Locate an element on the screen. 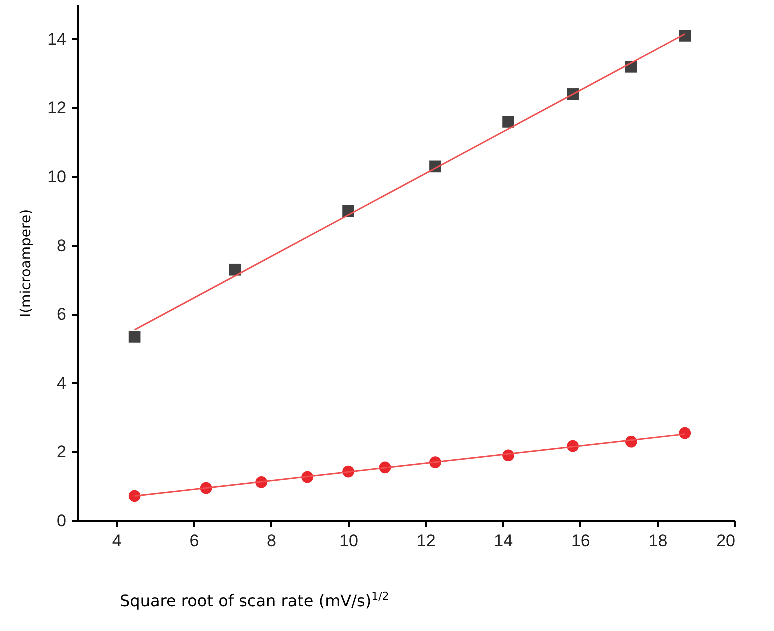 This screenshot has height=631, width=774. x-tick-label: 20 is located at coordinates (726, 541).